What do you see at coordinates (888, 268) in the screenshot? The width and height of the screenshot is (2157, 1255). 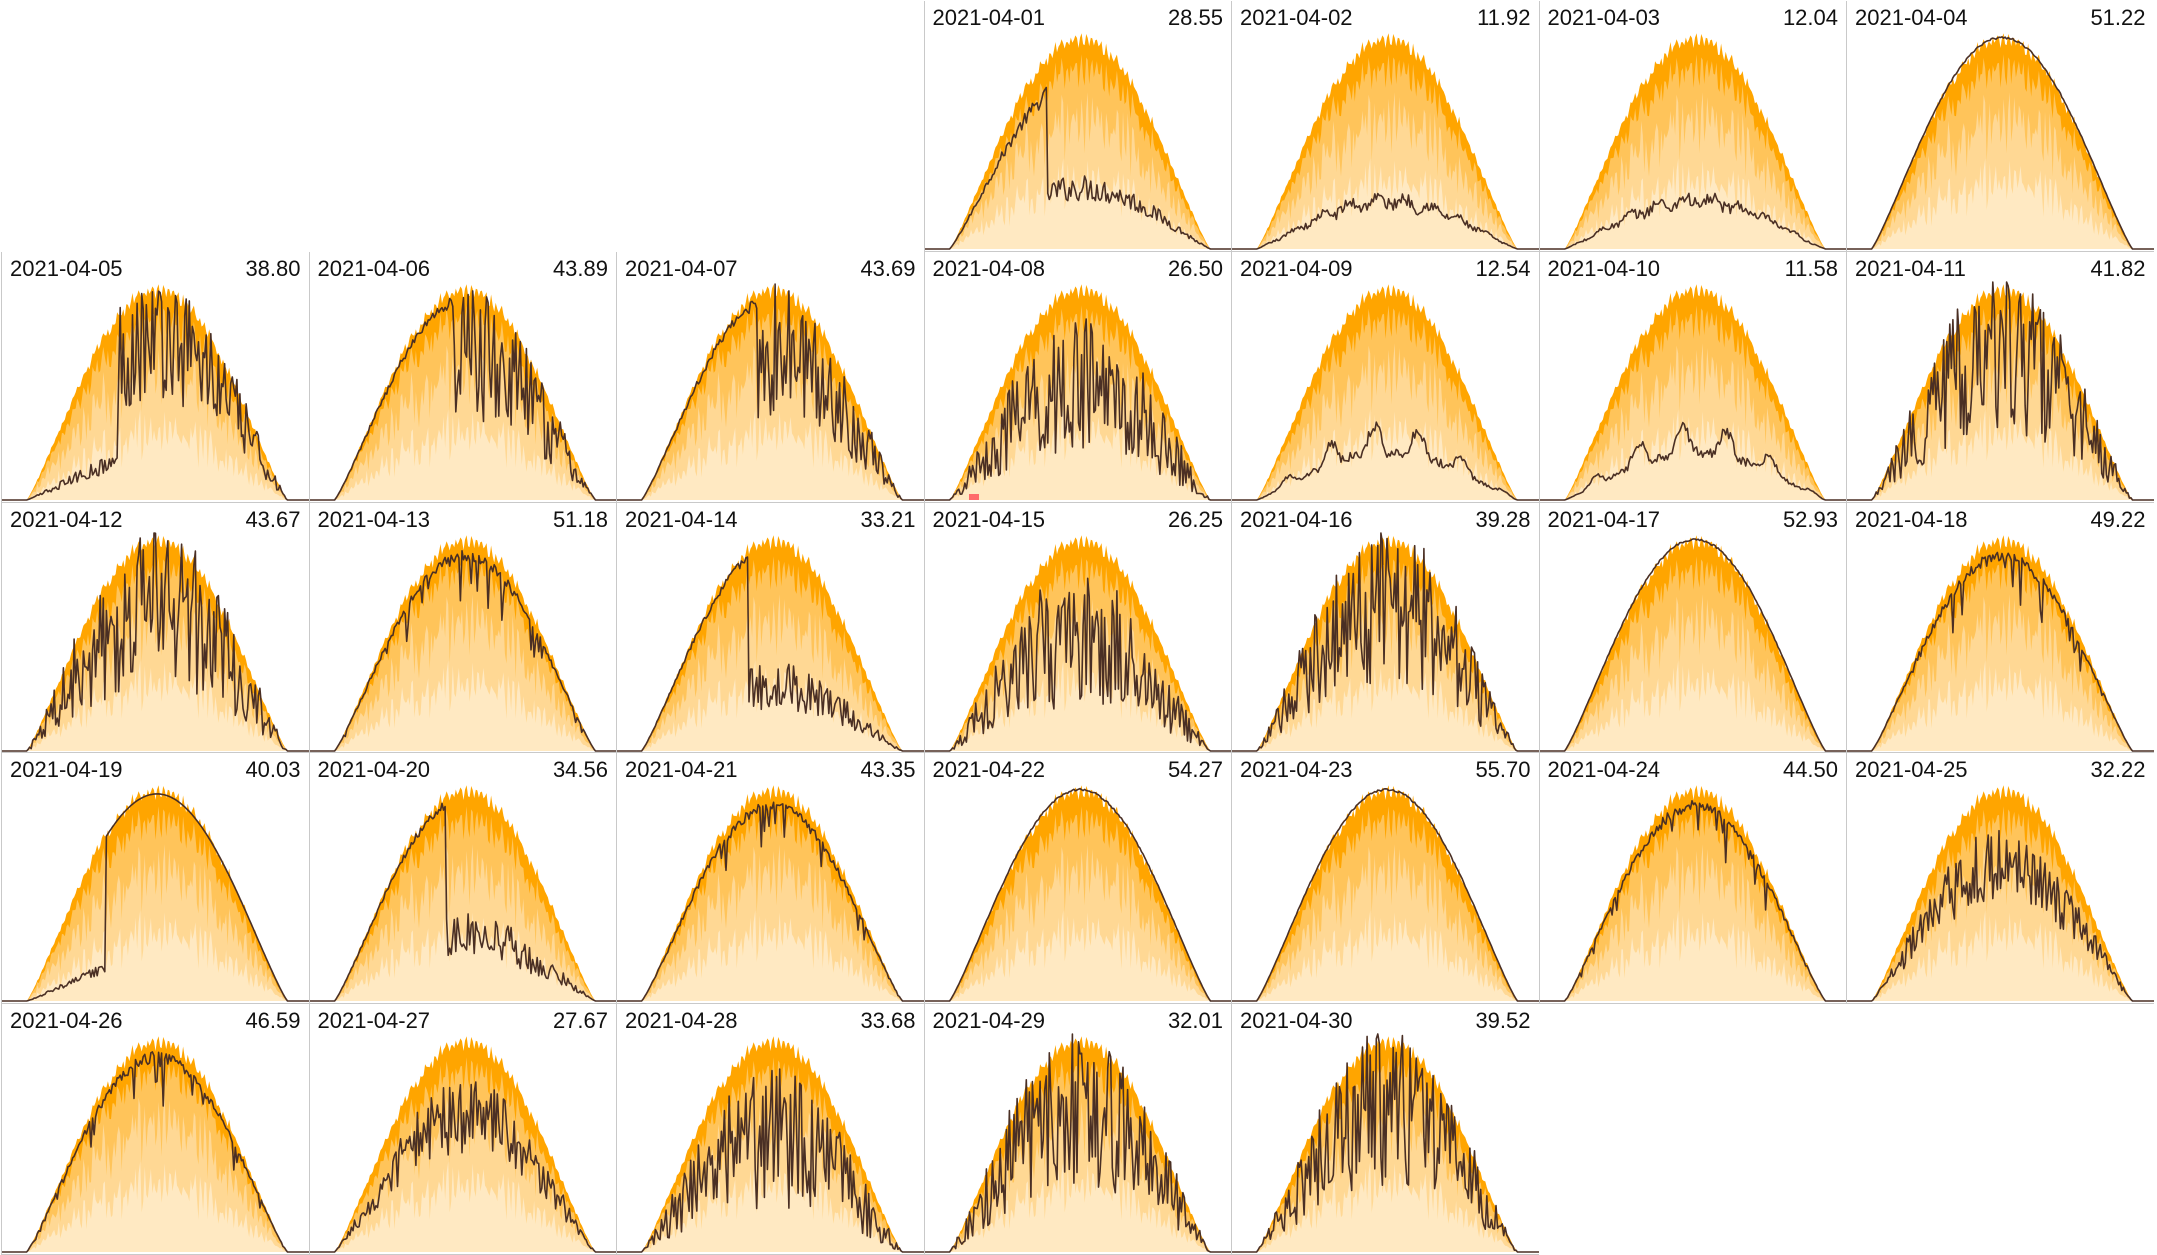 I see `day-total-label: 43.69` at bounding box center [888, 268].